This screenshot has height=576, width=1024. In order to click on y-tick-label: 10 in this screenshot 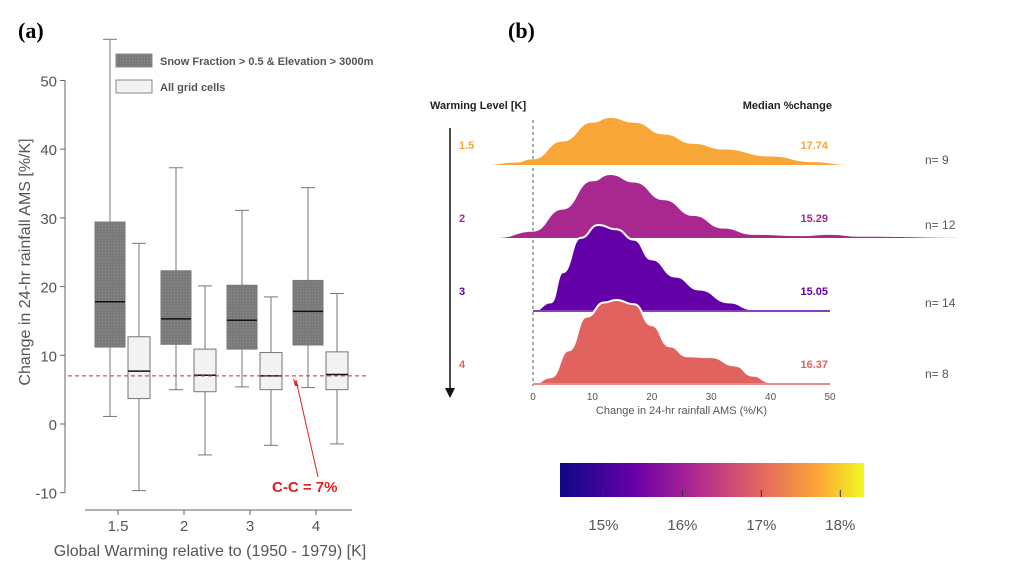, I will do `click(48, 356)`.